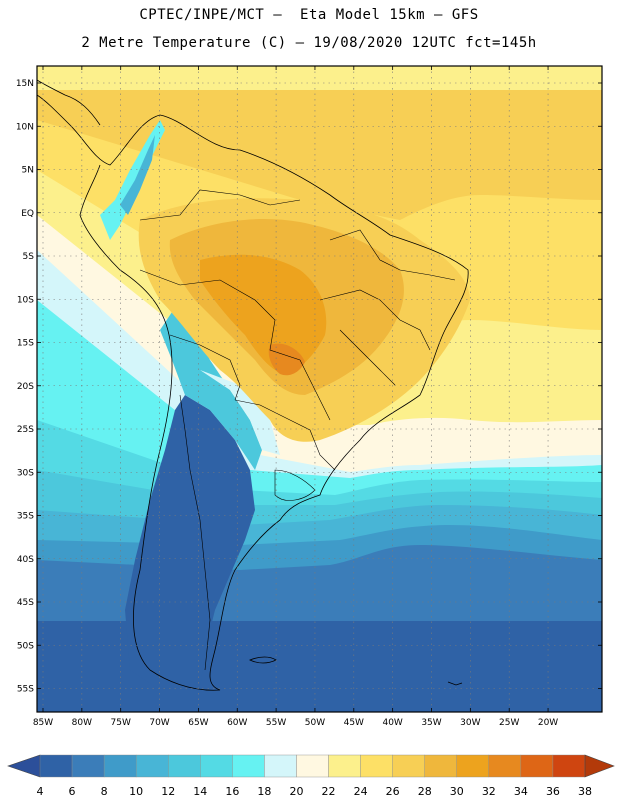 The image size is (618, 800). What do you see at coordinates (25, 690) in the screenshot?
I see `lat-label: 55S` at bounding box center [25, 690].